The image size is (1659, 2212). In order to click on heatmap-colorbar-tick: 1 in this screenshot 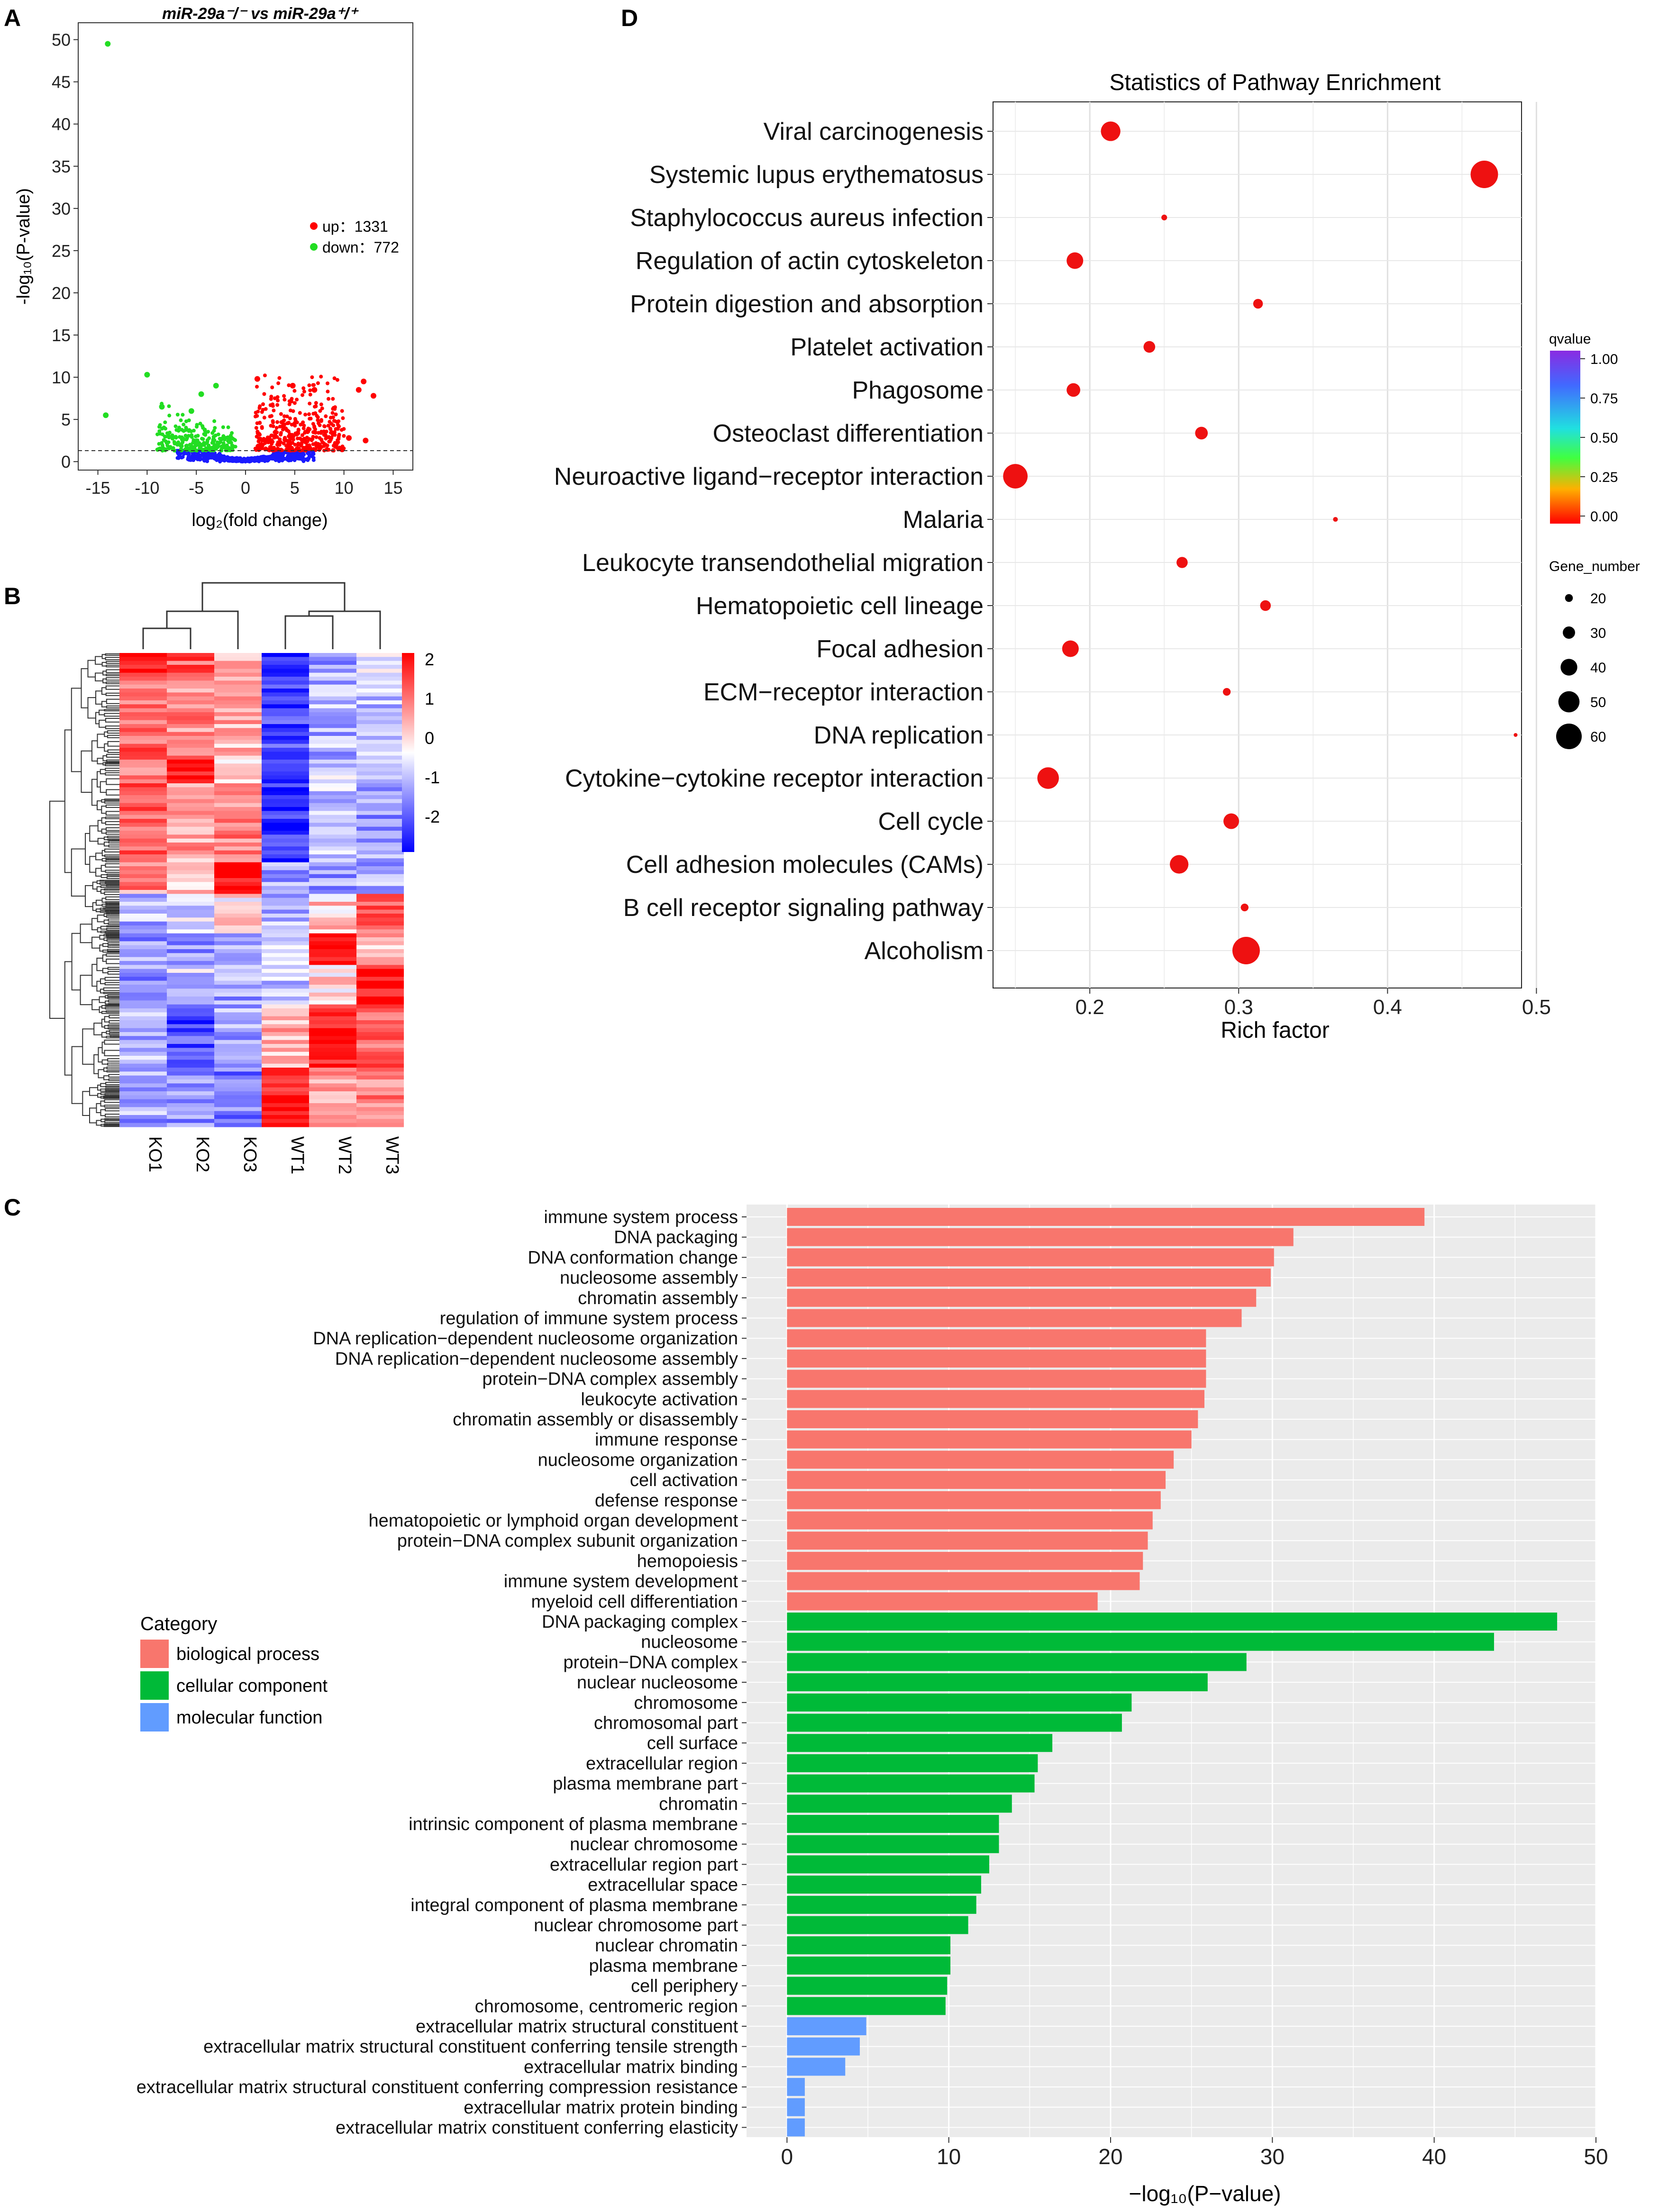, I will do `click(429, 699)`.